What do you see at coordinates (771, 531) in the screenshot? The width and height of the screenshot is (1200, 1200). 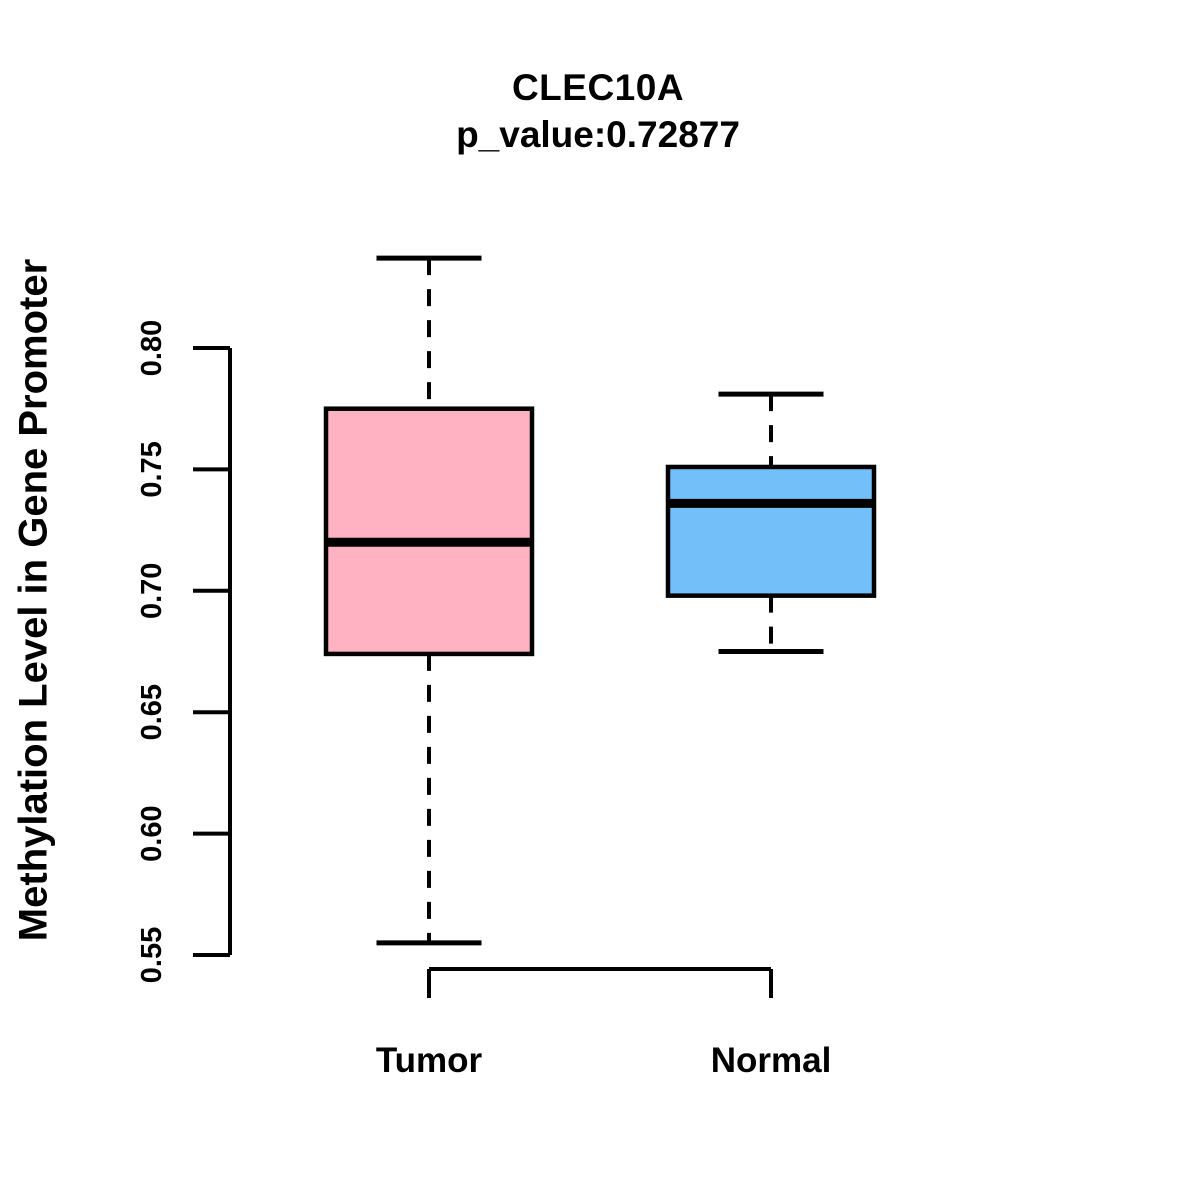 I see `iqr-box-normal` at bounding box center [771, 531].